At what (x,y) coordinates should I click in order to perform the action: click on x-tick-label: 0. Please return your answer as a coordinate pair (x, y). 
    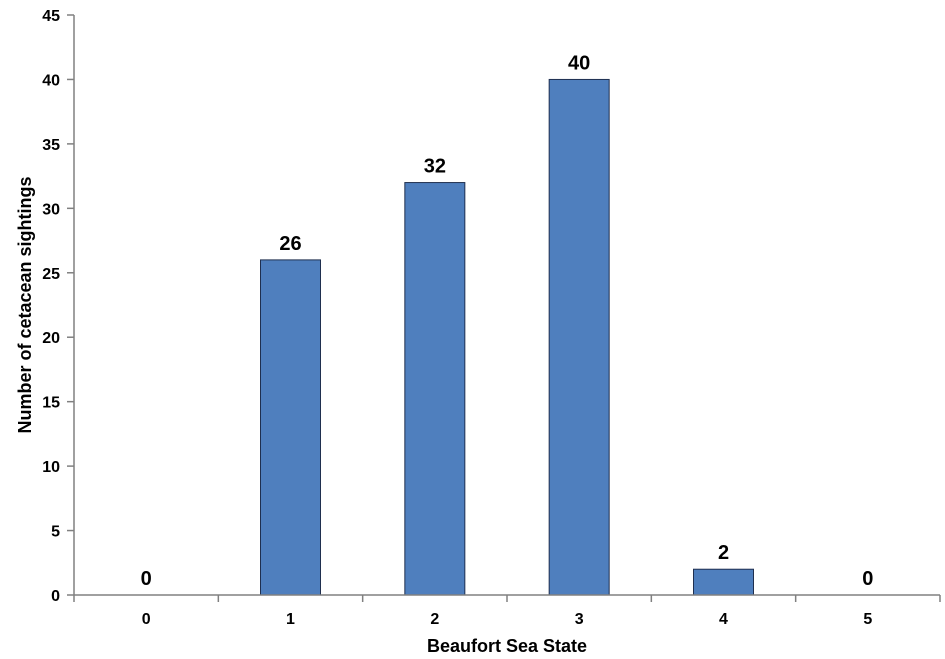
    Looking at the image, I should click on (146, 619).